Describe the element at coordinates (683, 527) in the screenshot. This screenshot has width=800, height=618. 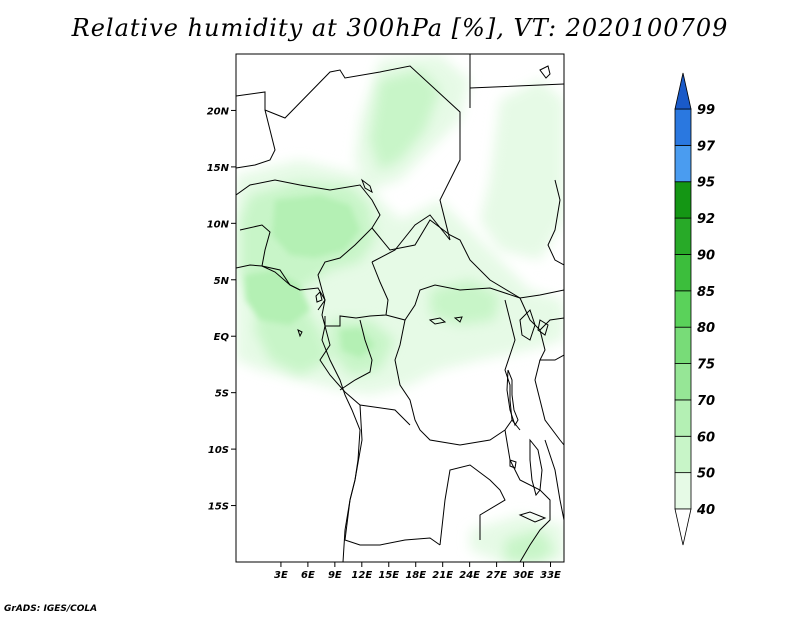
I see `colorbar-low-arrow` at that location.